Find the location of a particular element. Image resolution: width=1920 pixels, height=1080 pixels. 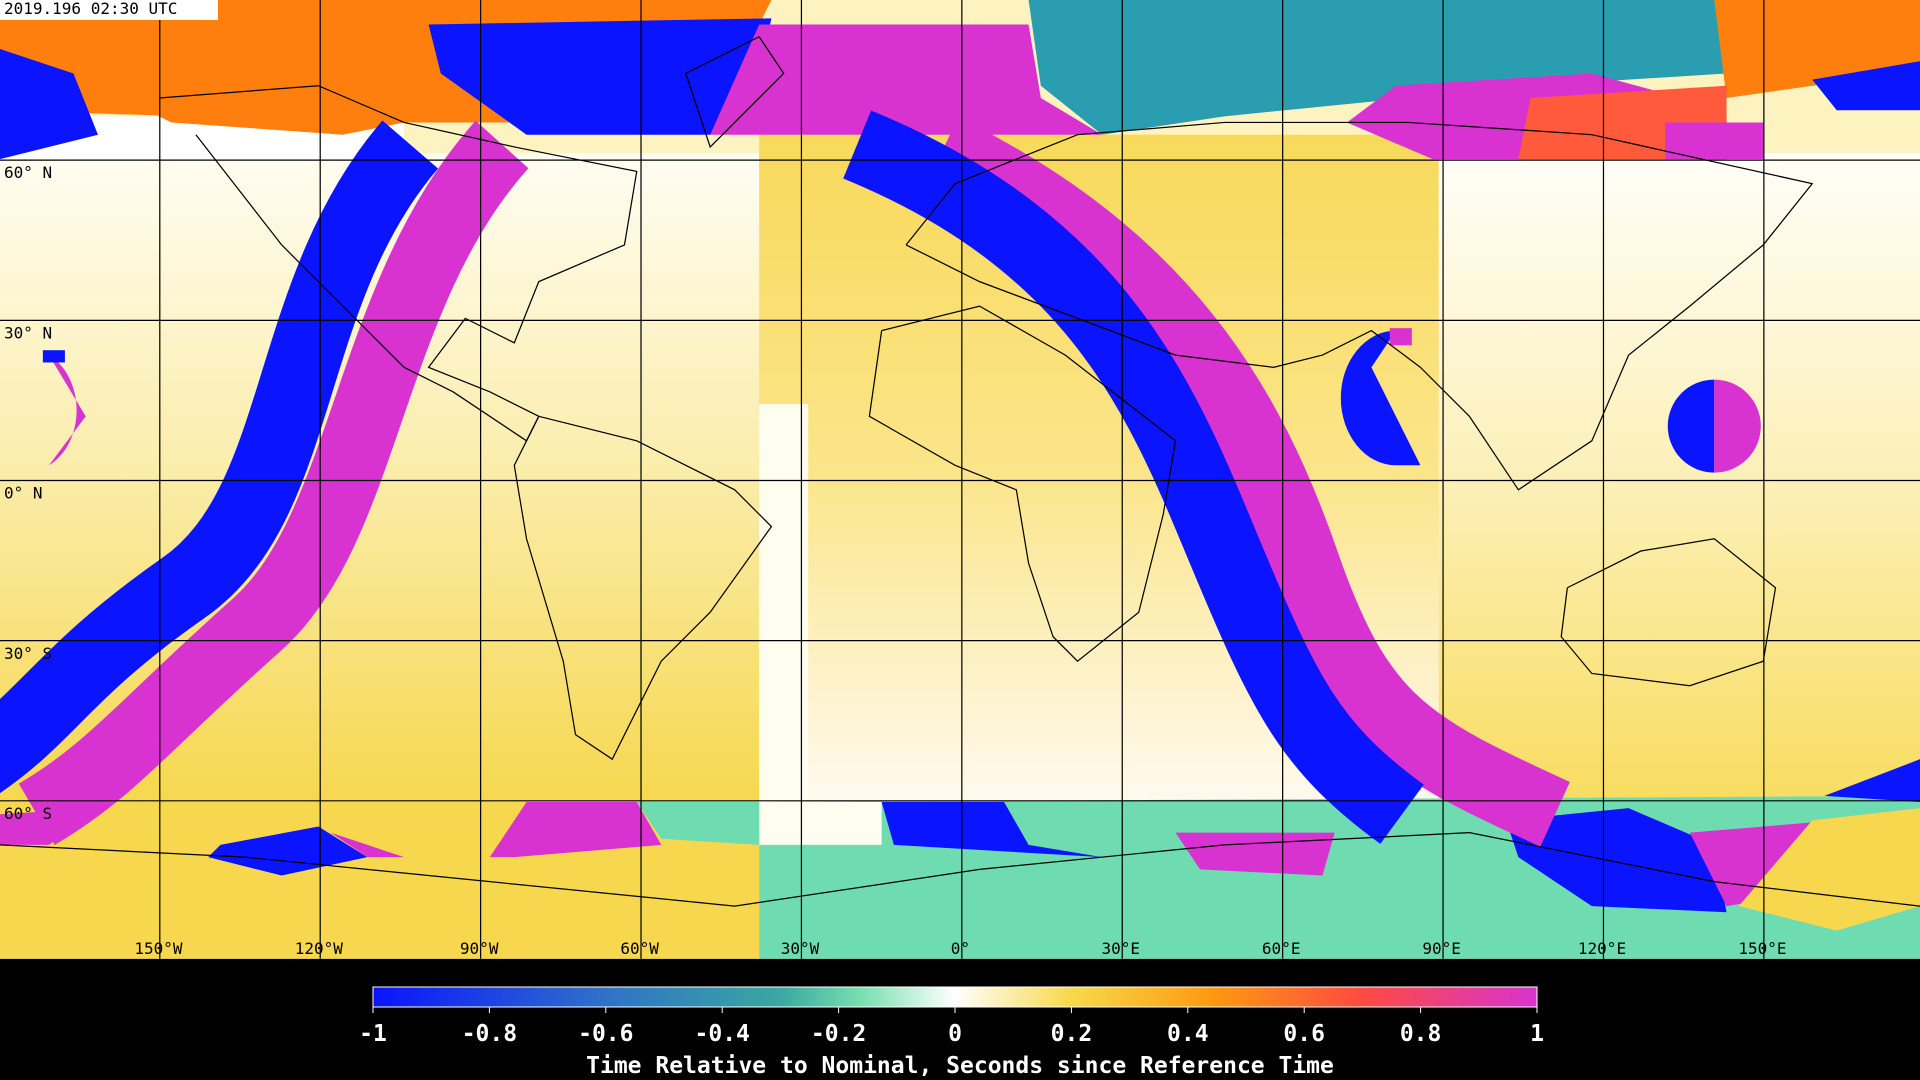

colorbar is located at coordinates (955, 997).